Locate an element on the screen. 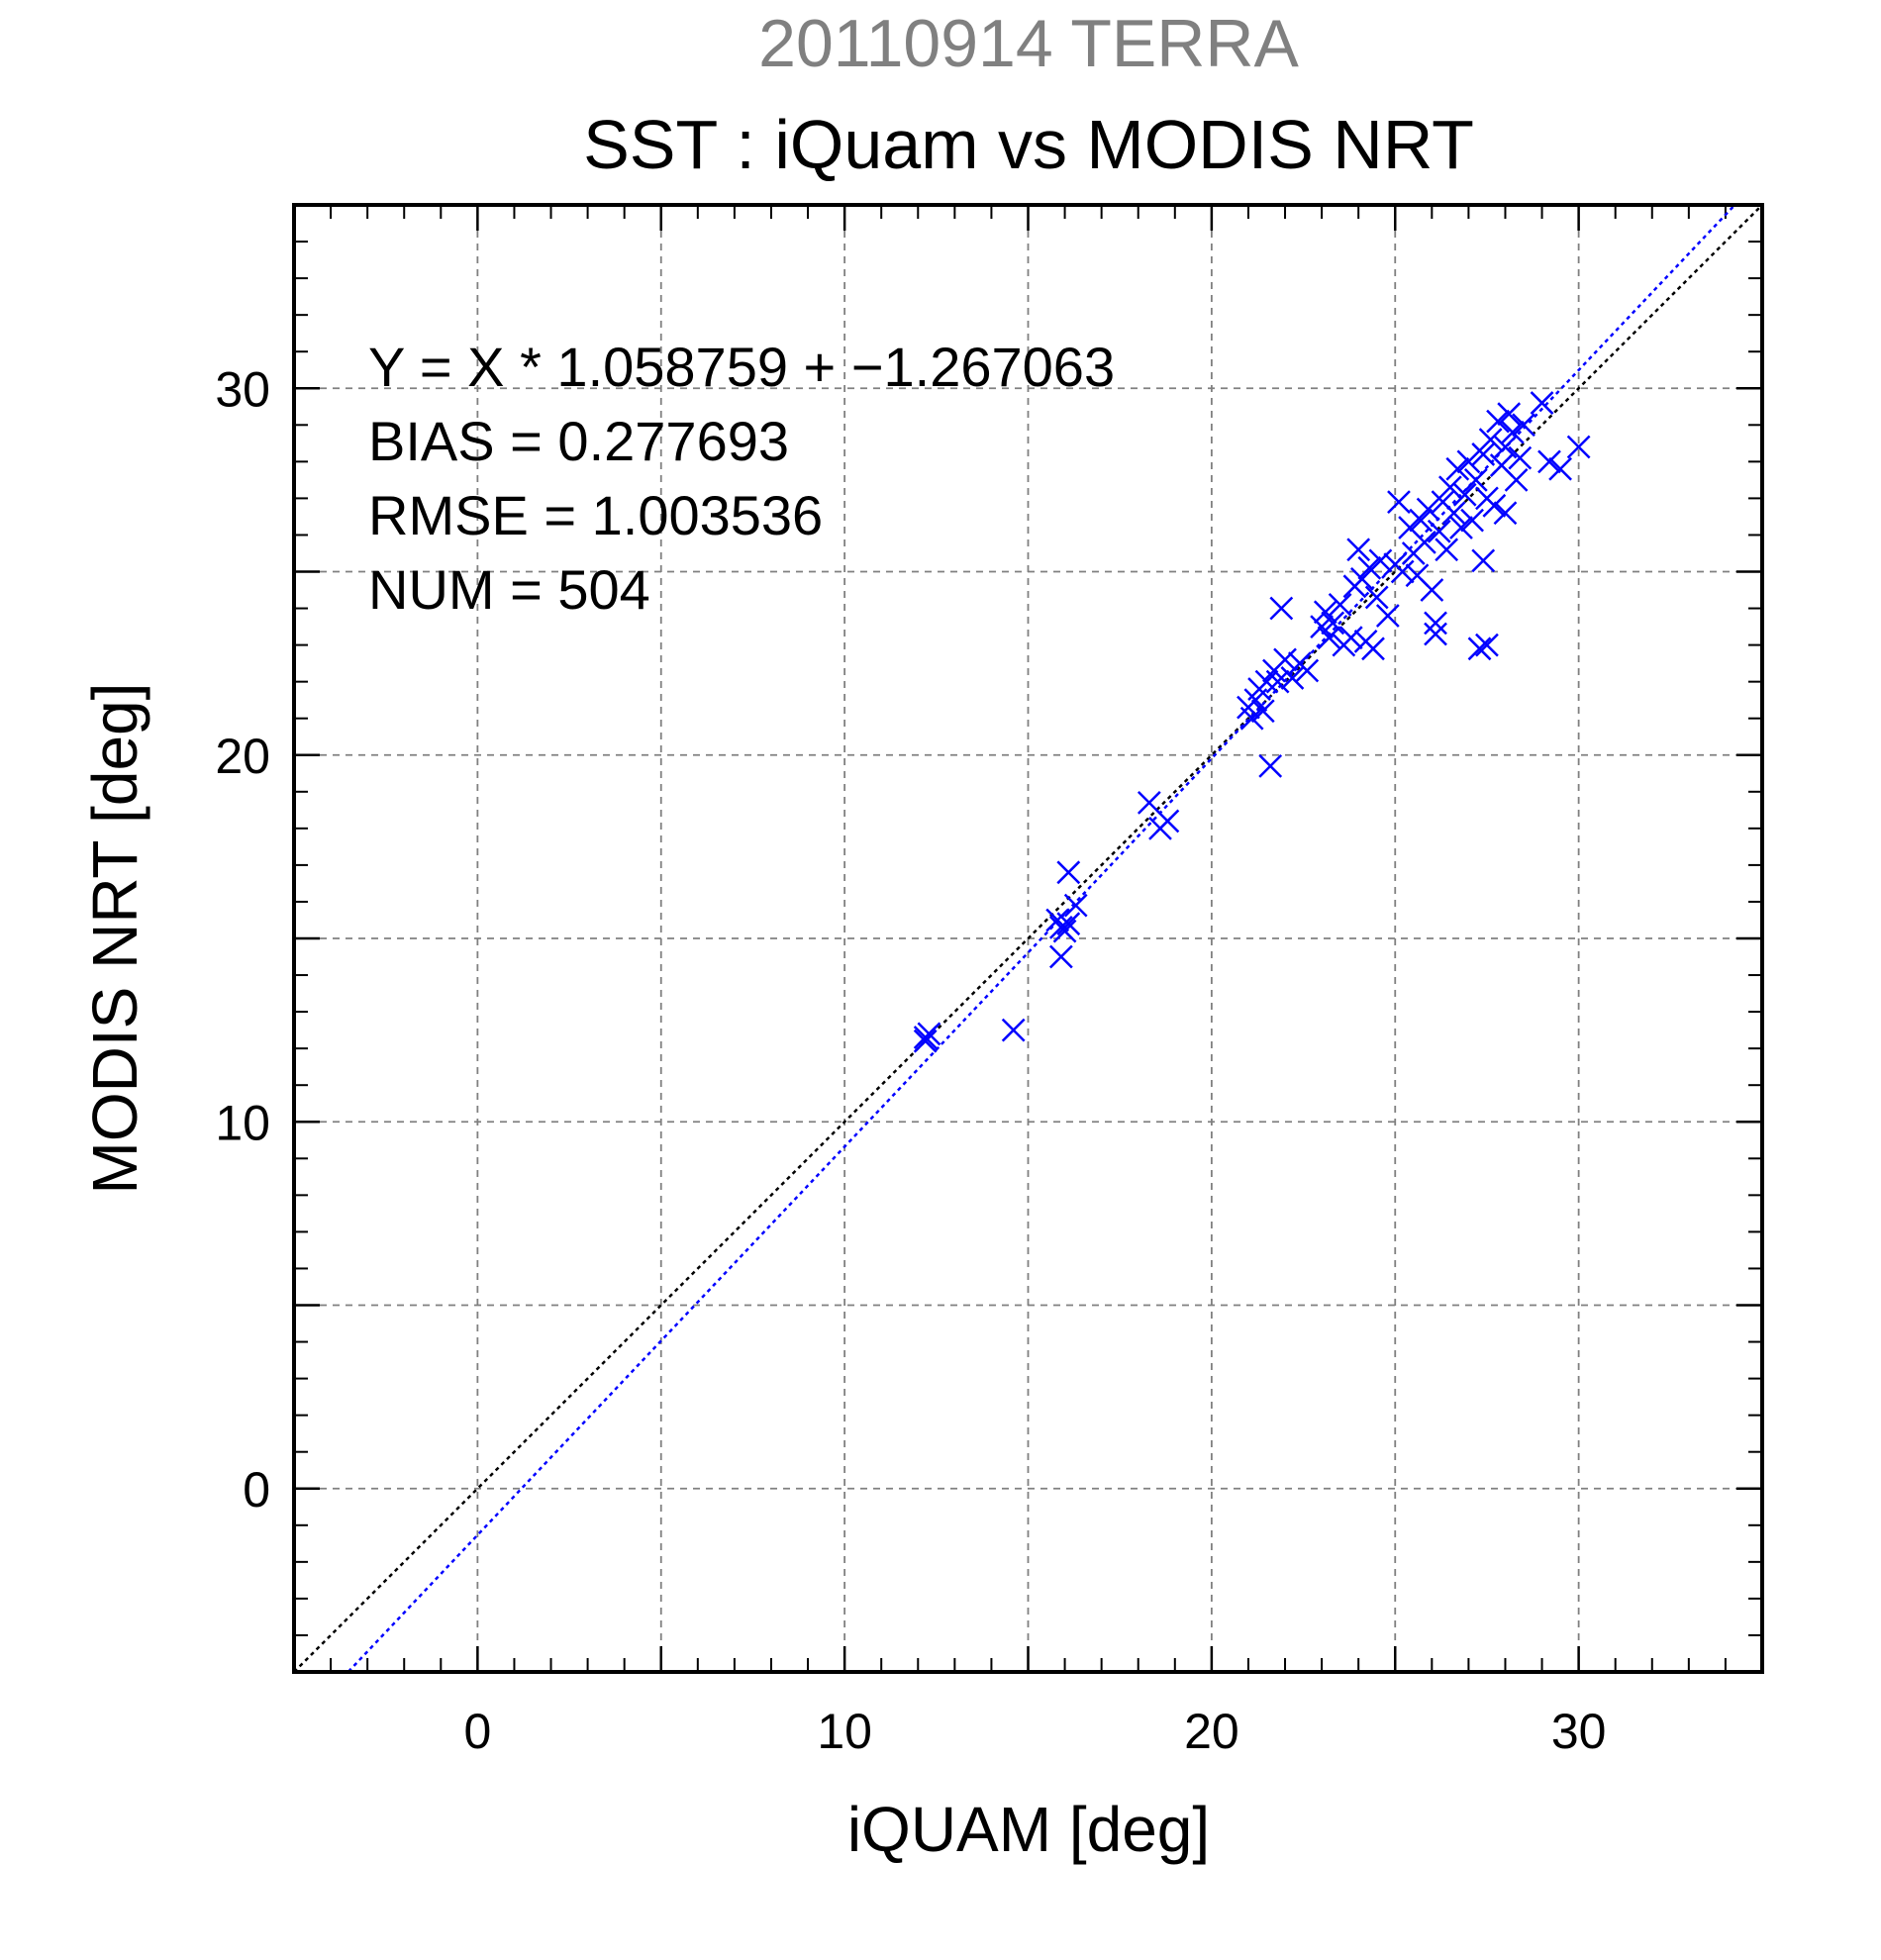  x-tick-label: 10 is located at coordinates (845, 1731).